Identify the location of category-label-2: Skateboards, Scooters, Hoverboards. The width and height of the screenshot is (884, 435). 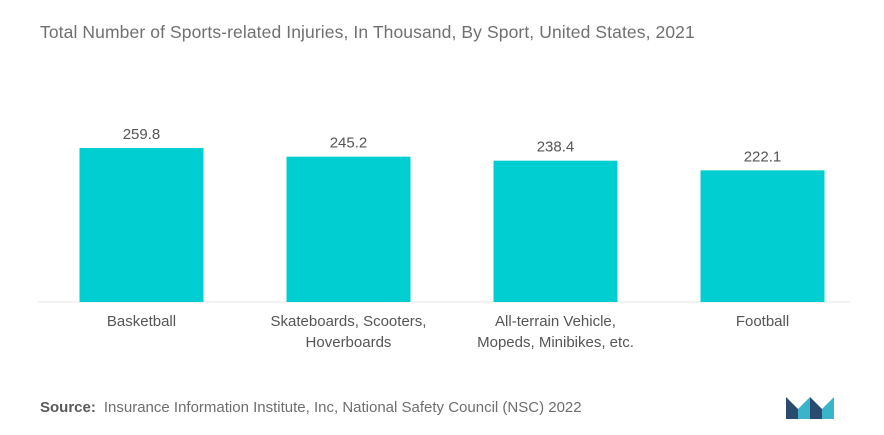
(349, 332).